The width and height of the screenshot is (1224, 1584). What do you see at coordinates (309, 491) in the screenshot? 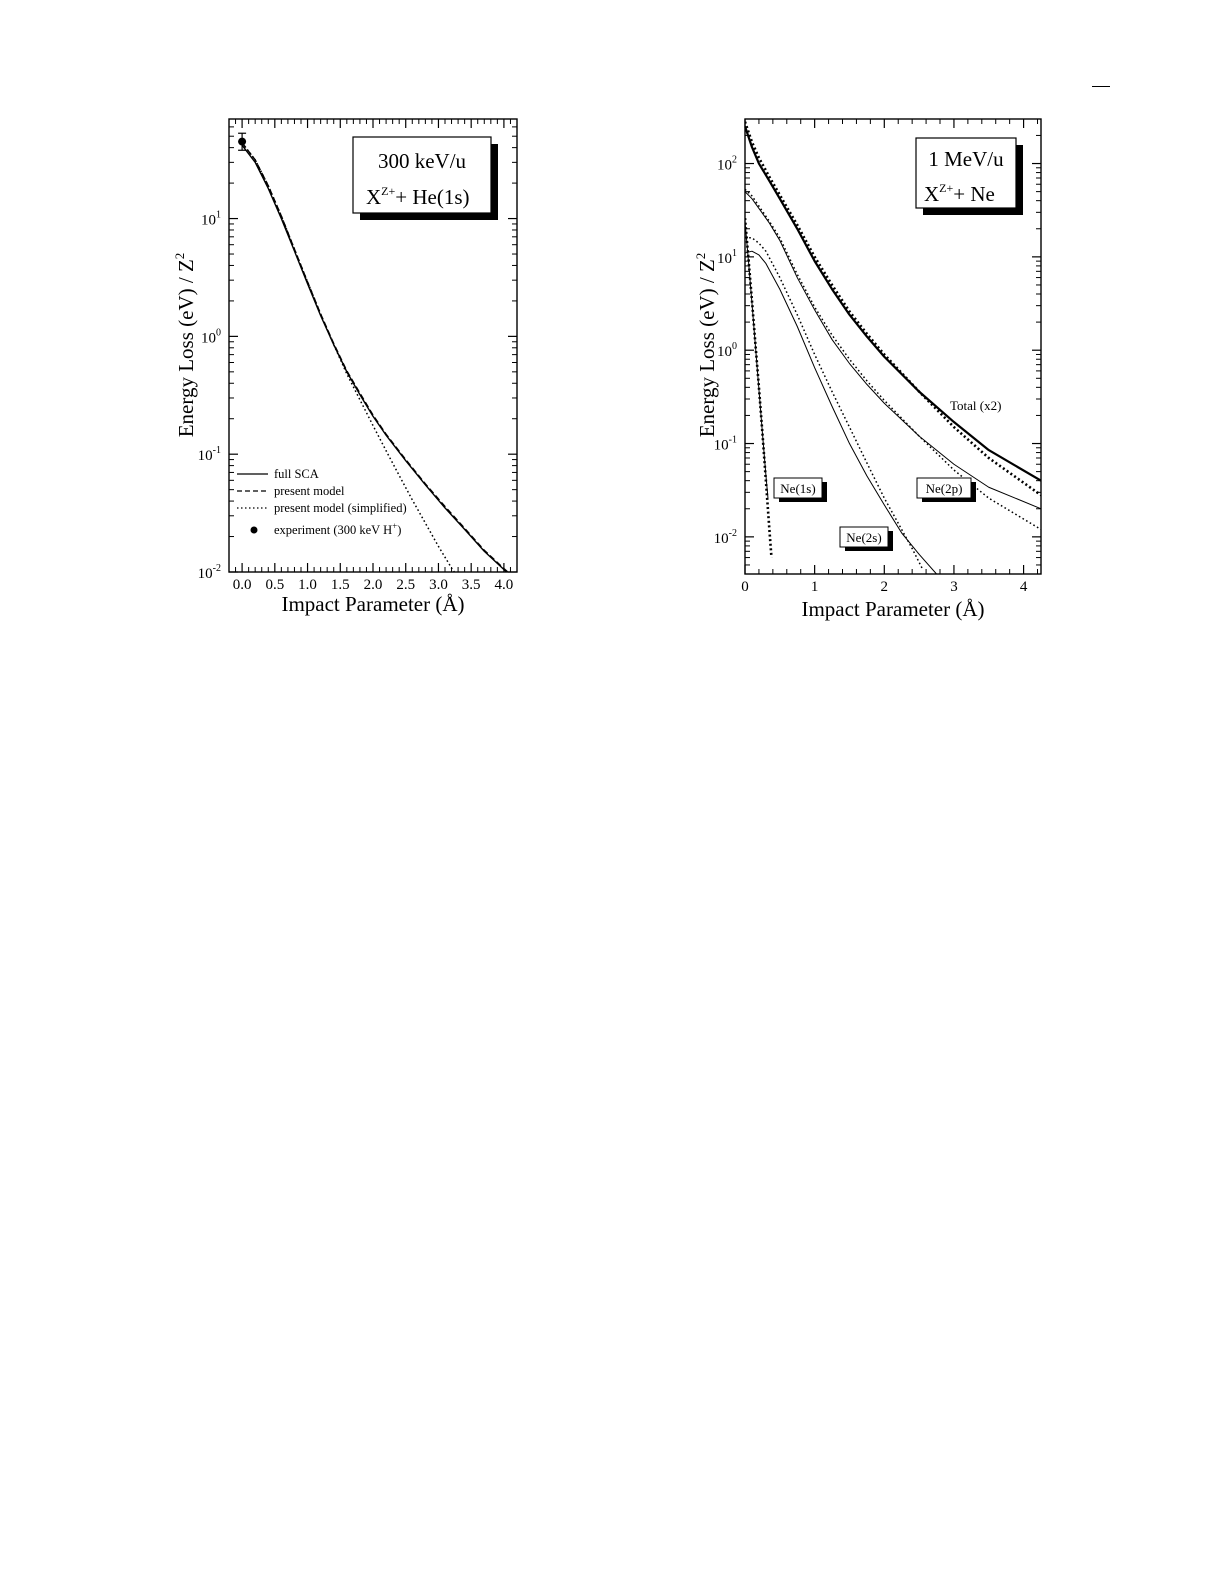
I see `legend-label-present-model: present model` at bounding box center [309, 491].